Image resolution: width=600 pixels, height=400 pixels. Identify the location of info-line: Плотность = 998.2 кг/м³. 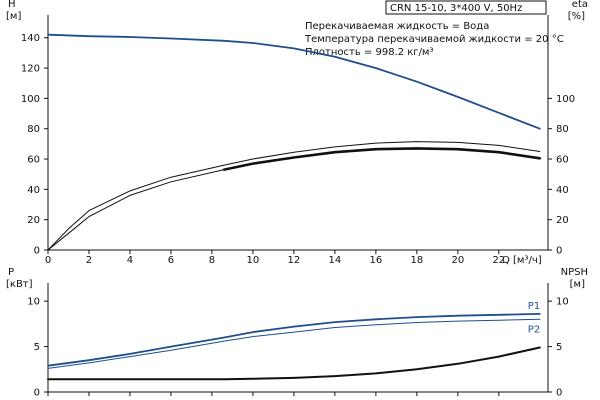
(369, 52).